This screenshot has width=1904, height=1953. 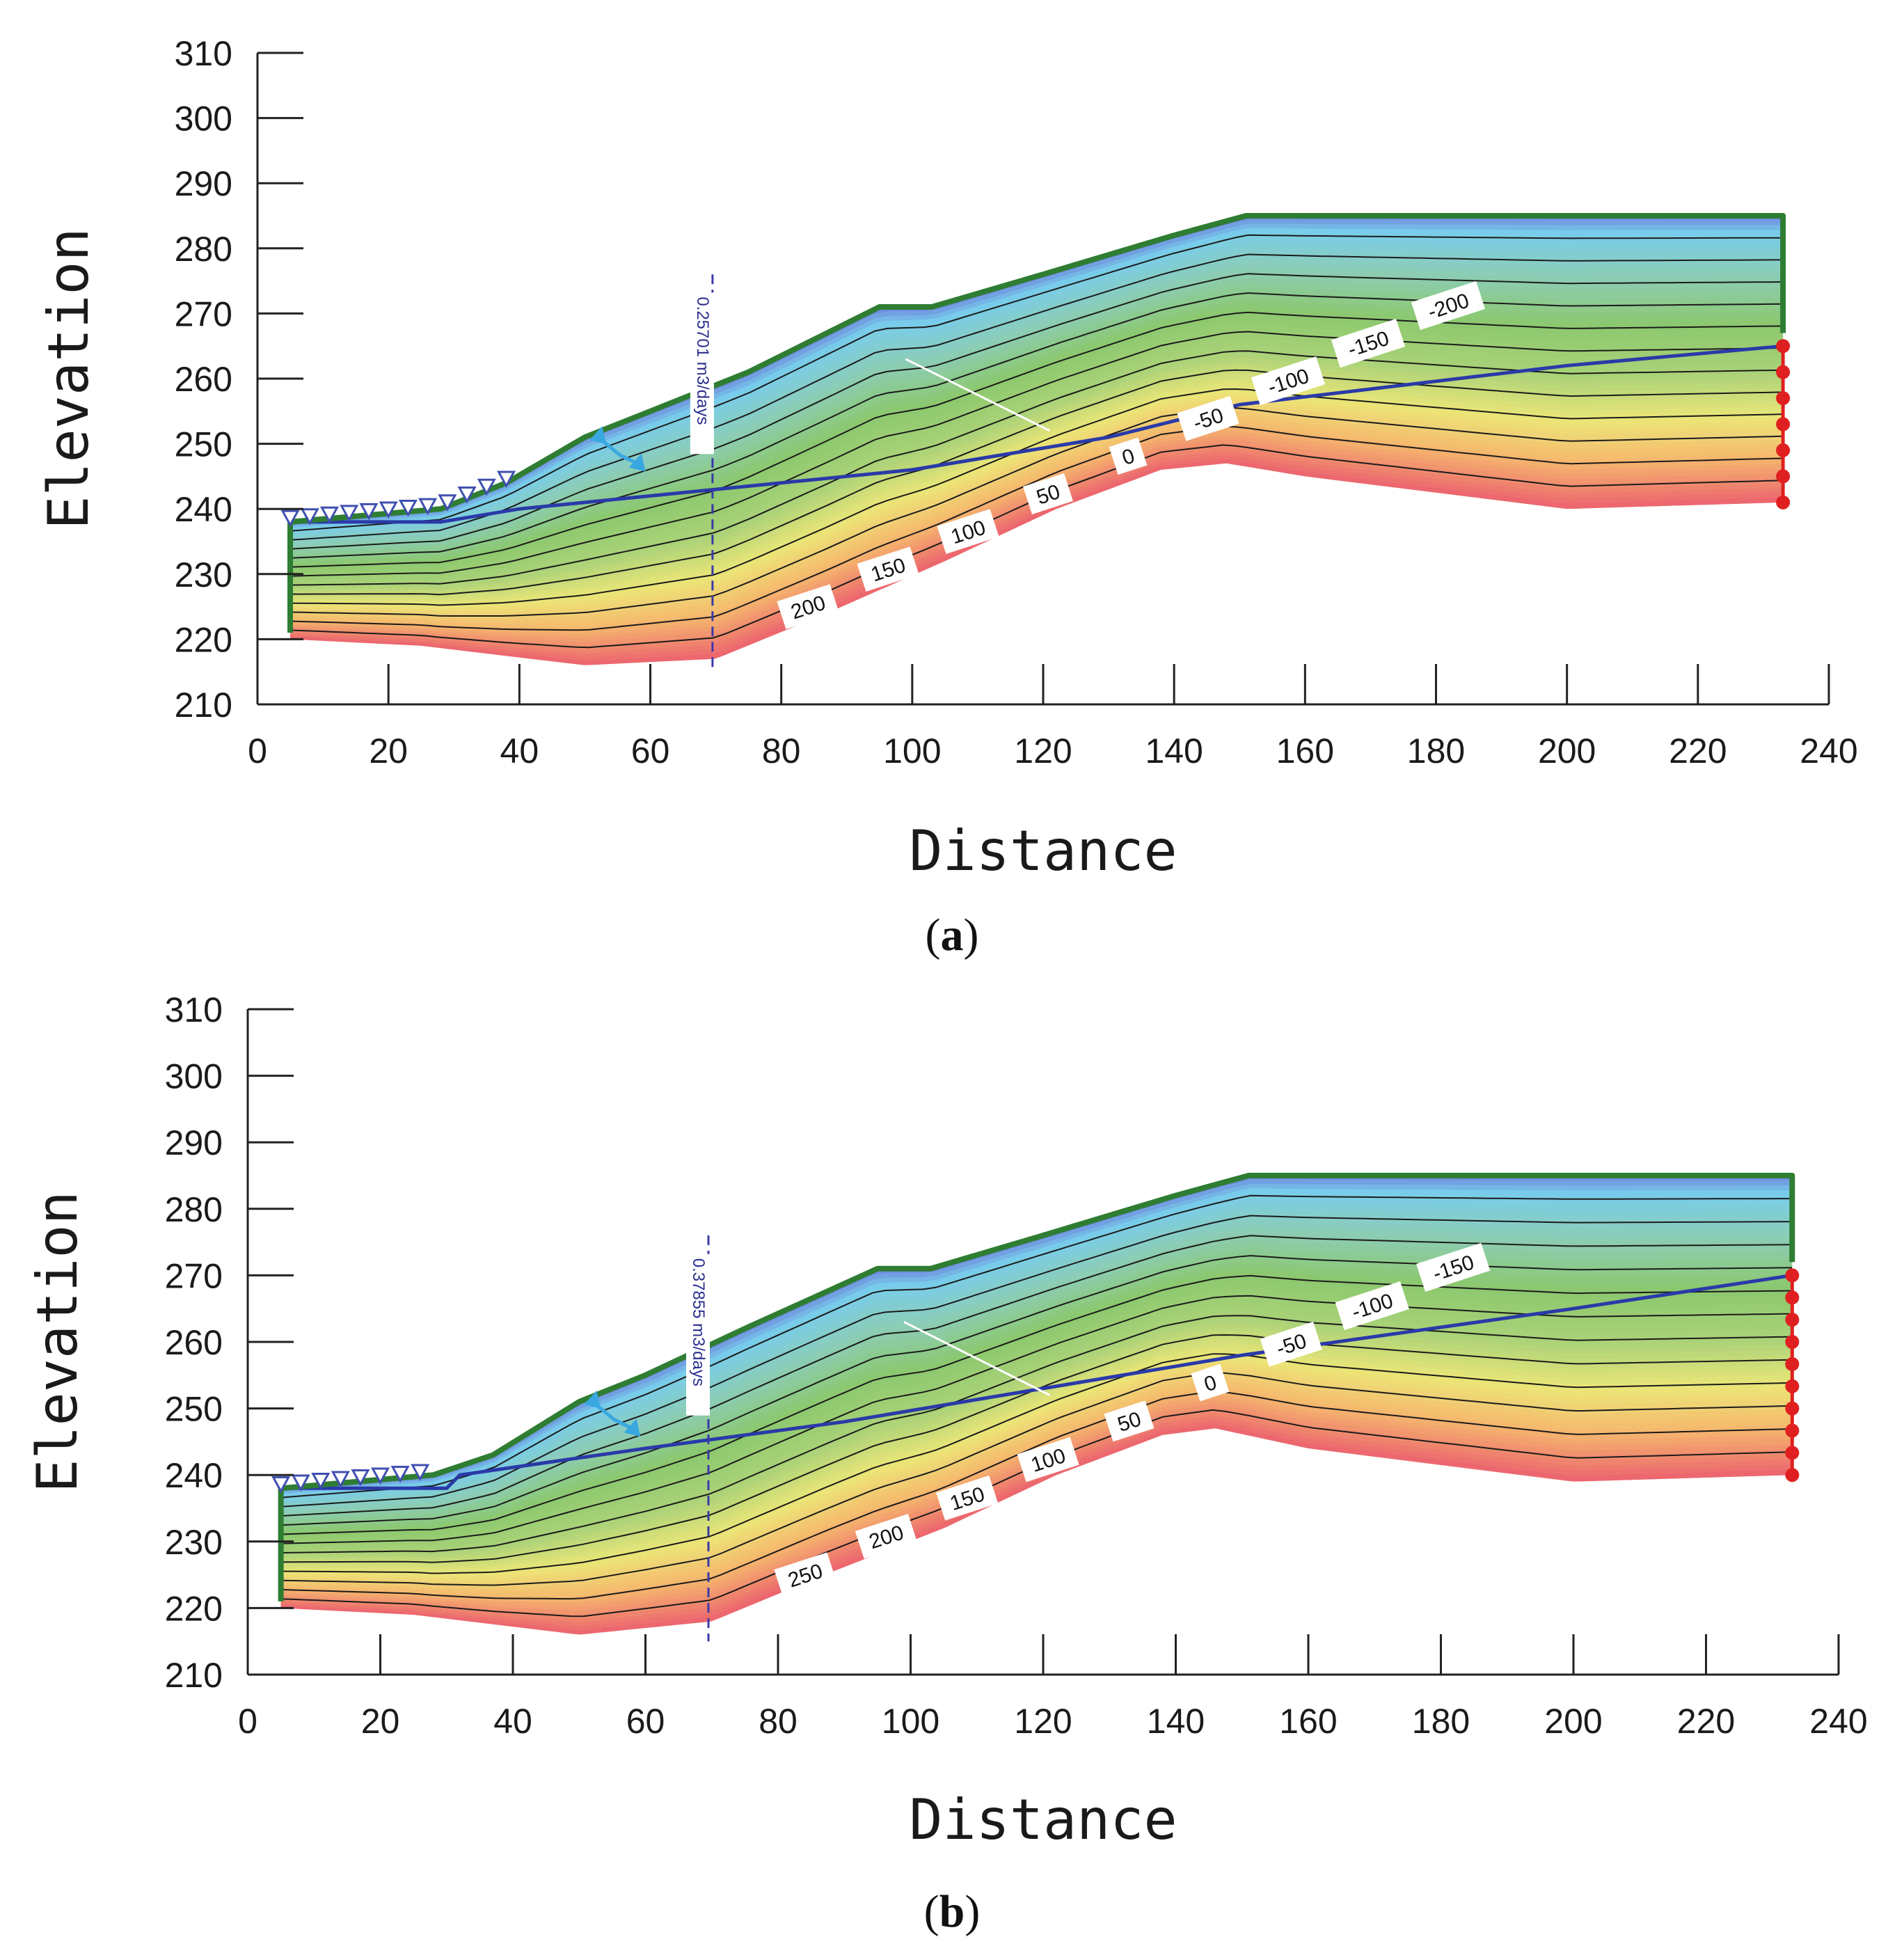 I want to click on x-tick-label: 40, so click(x=512, y=1721).